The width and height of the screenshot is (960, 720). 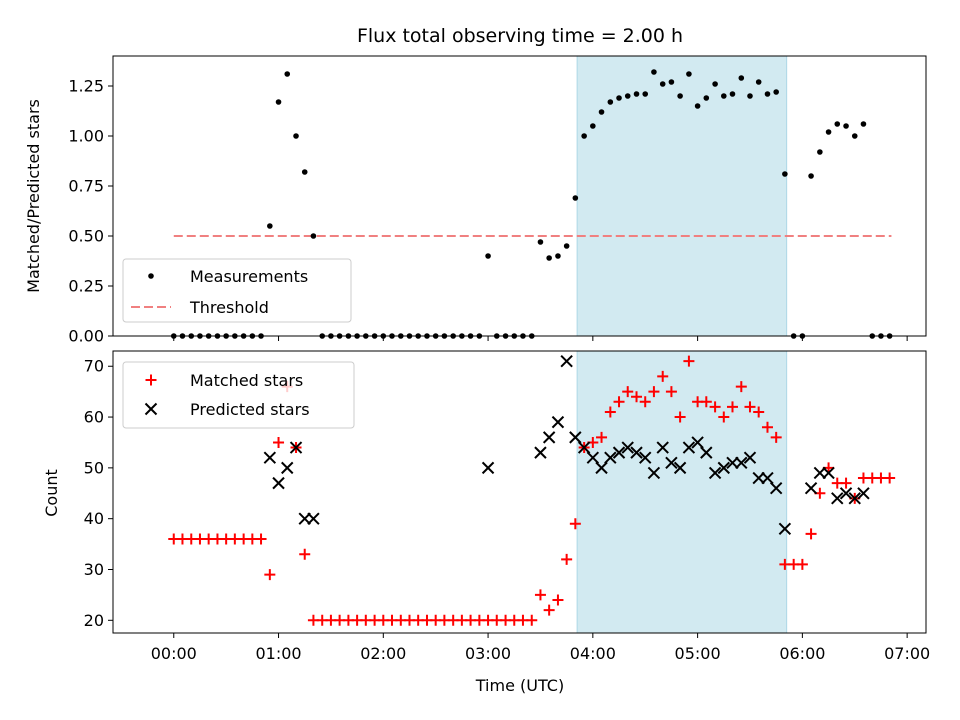 I want to click on x-tick-label: 07:00, so click(x=907, y=653).